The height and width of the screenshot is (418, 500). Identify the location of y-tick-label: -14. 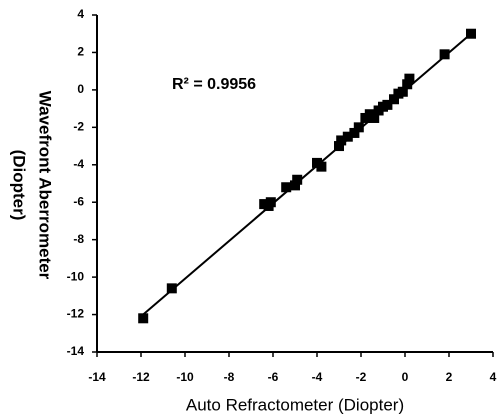
(76, 351).